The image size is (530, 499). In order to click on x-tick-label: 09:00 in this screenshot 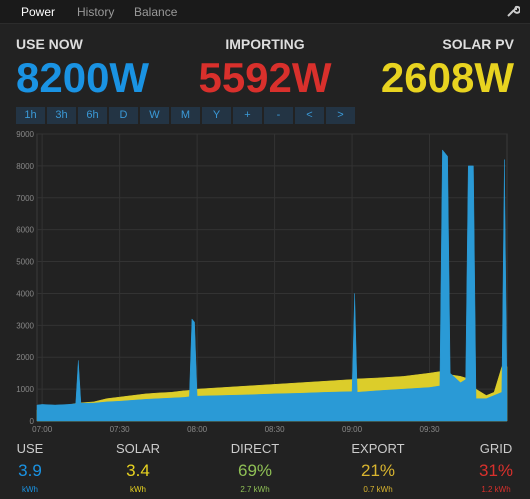, I will do `click(352, 429)`.